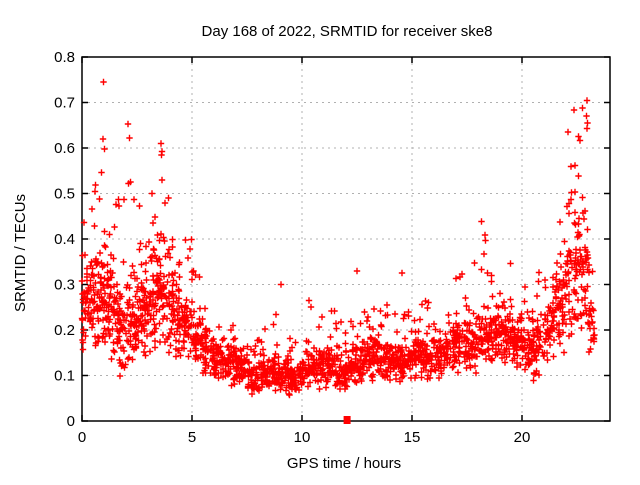 The height and width of the screenshot is (485, 640). Describe the element at coordinates (64, 239) in the screenshot. I see `svg-text: 0.4` at that location.